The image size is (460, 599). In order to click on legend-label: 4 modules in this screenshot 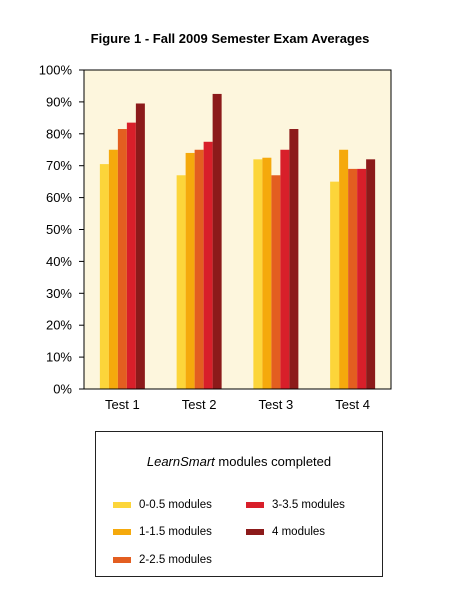, I will do `click(299, 532)`.